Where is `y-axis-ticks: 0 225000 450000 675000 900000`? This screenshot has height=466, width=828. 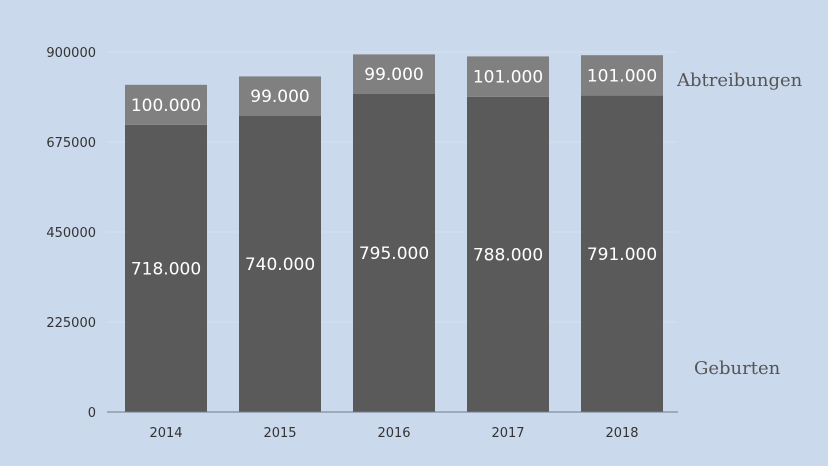 y-axis-ticks: 0 225000 450000 675000 900000 is located at coordinates (71, 233).